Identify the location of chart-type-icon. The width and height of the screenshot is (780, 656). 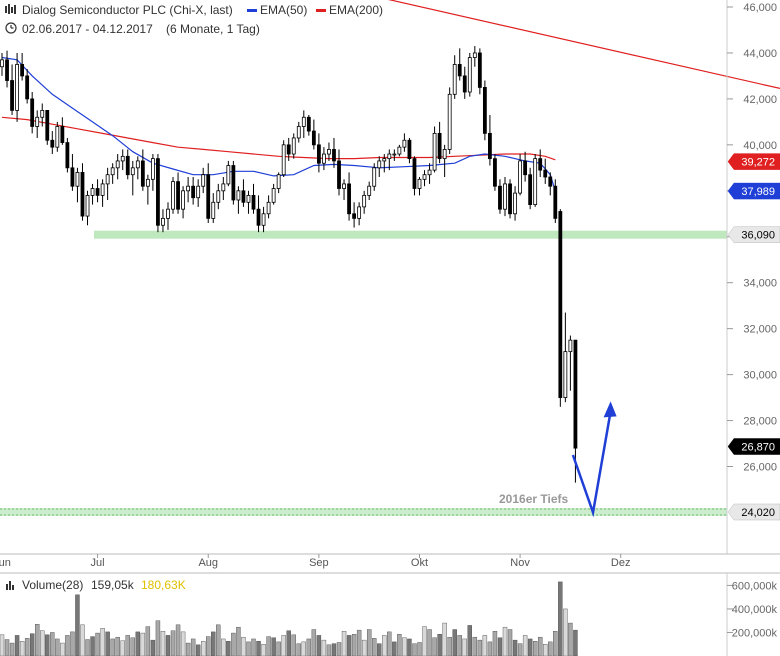
(10, 9).